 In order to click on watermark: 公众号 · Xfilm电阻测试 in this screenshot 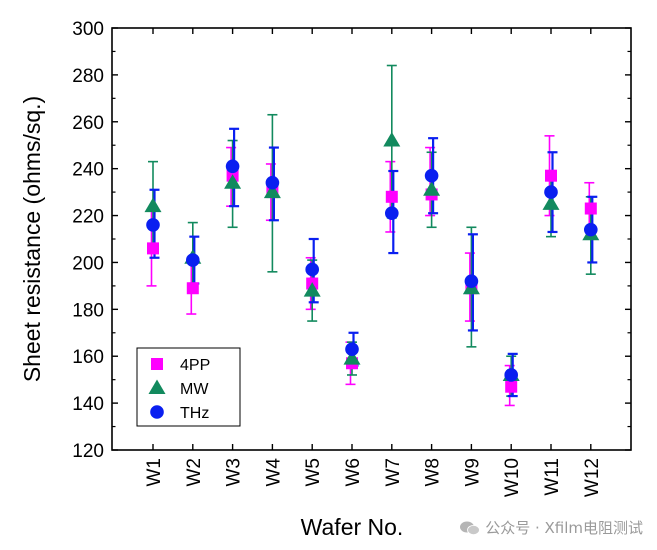, I will do `click(551, 527)`.